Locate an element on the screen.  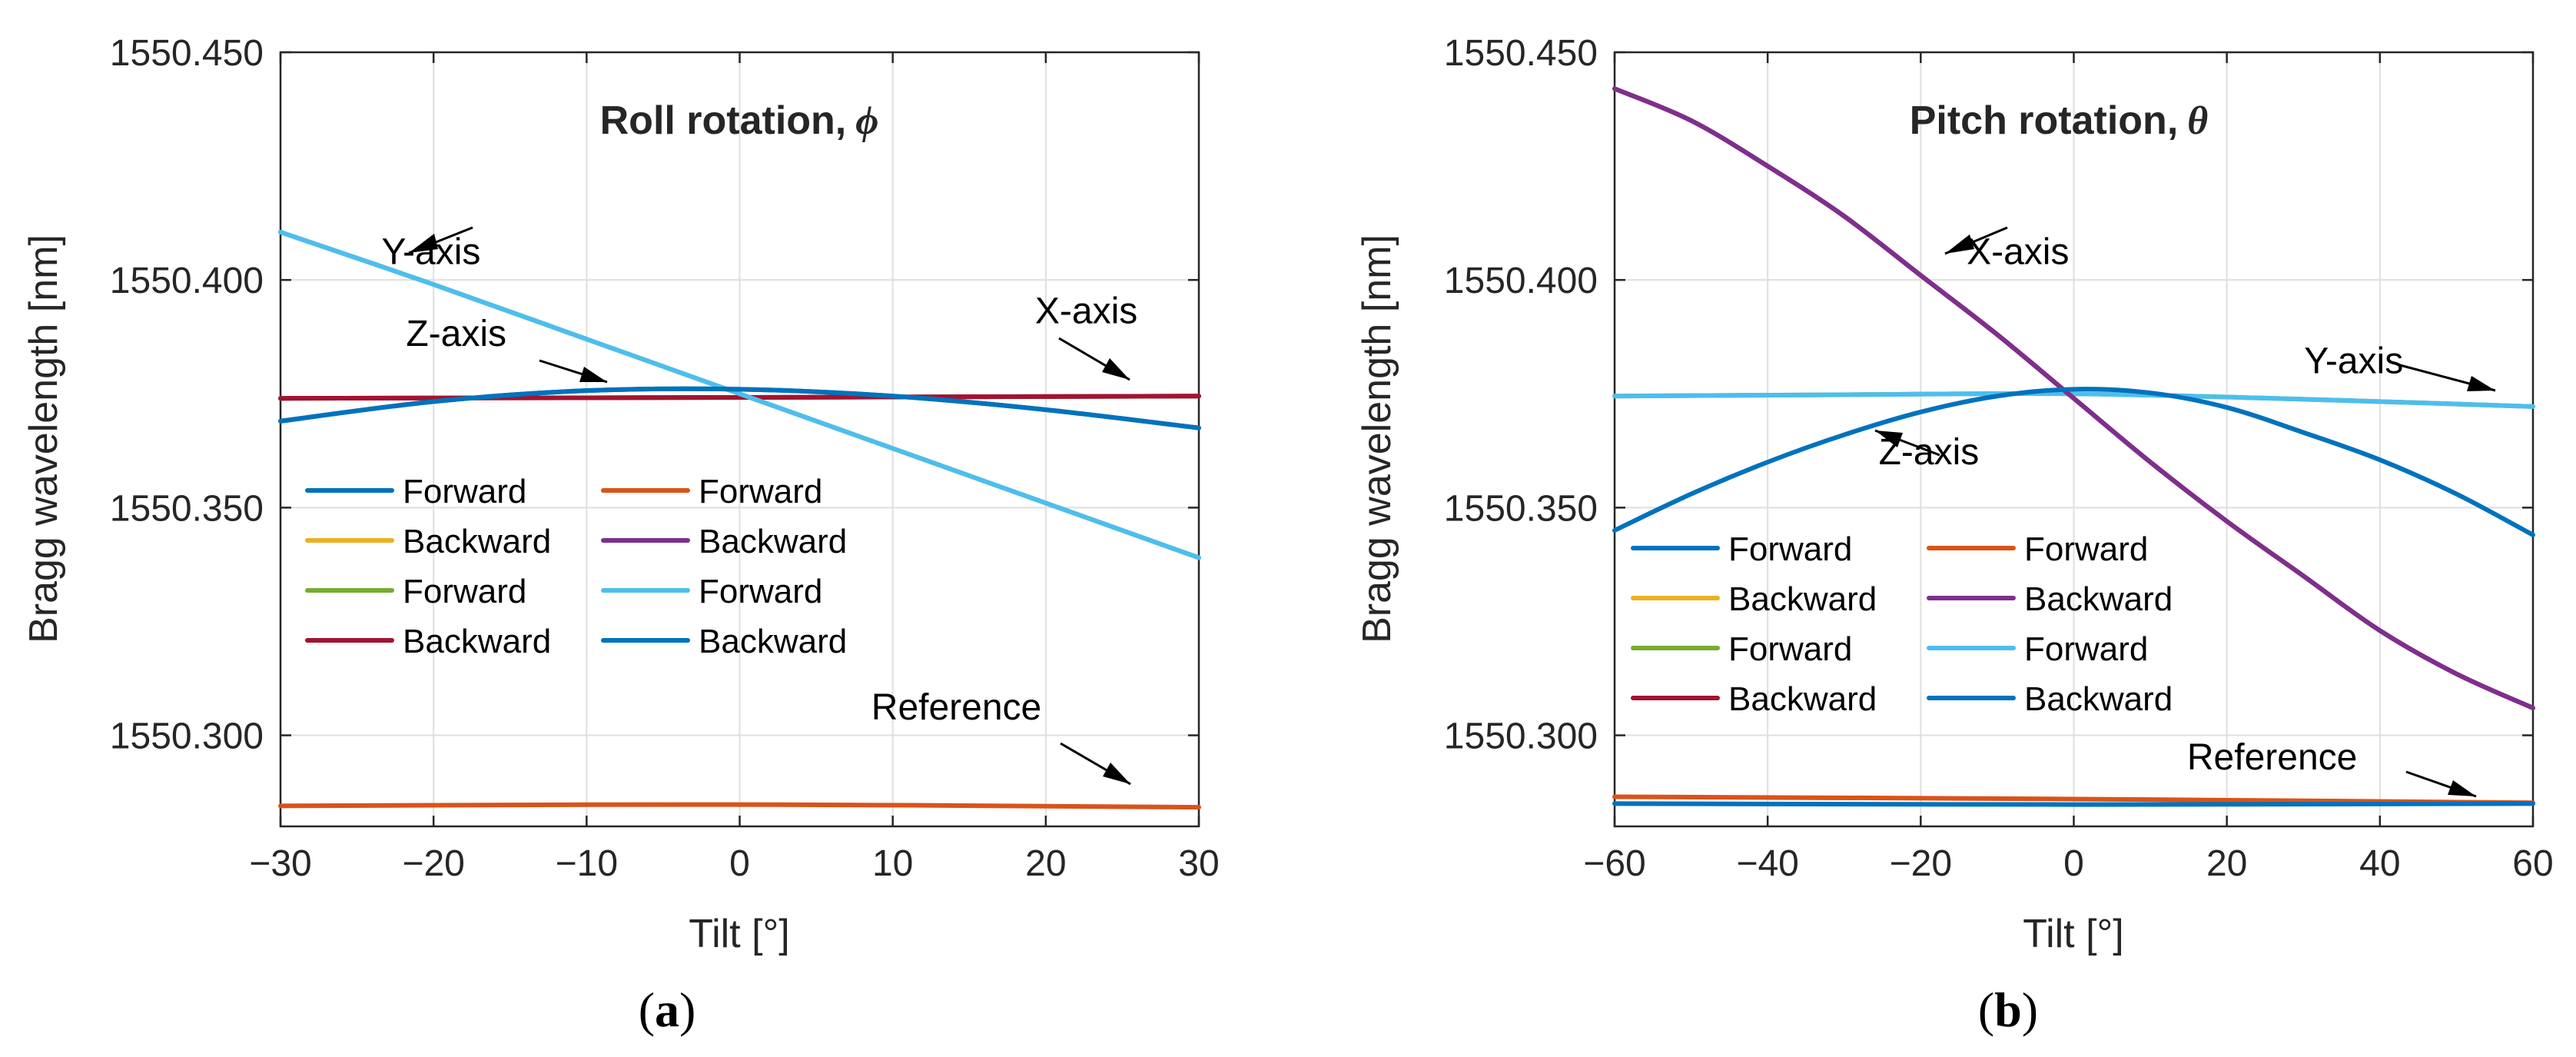
panel-b-xtick-label: 60 is located at coordinates (2532, 864).